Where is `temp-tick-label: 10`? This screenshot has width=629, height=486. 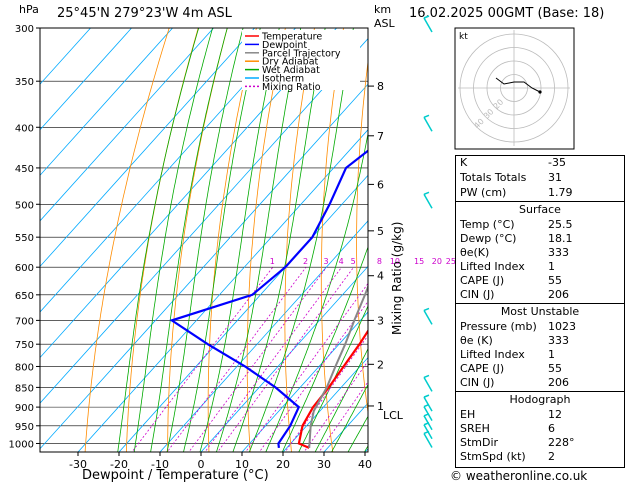 temp-tick-label: 10 is located at coordinates (242, 464).